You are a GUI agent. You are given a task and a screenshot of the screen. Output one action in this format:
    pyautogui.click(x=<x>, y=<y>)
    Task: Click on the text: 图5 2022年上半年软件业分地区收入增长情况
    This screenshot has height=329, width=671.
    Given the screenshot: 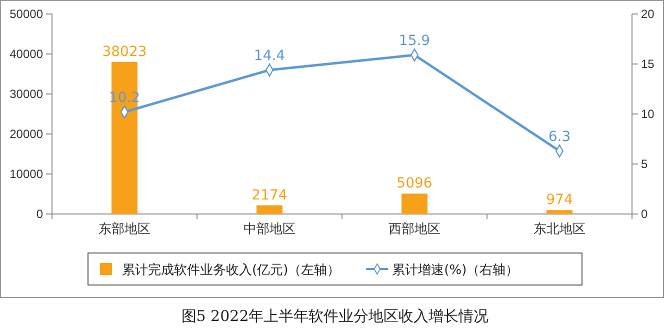 What is the action you would take?
    pyautogui.click(x=335, y=316)
    